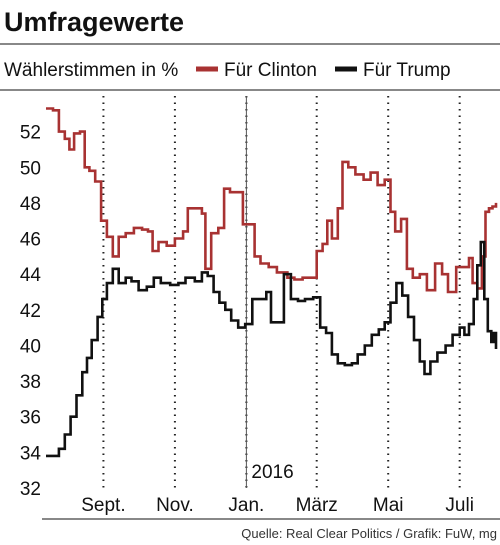 The width and height of the screenshot is (500, 545). I want to click on y-axis-label: Wählerstimmen in %, so click(91, 70).